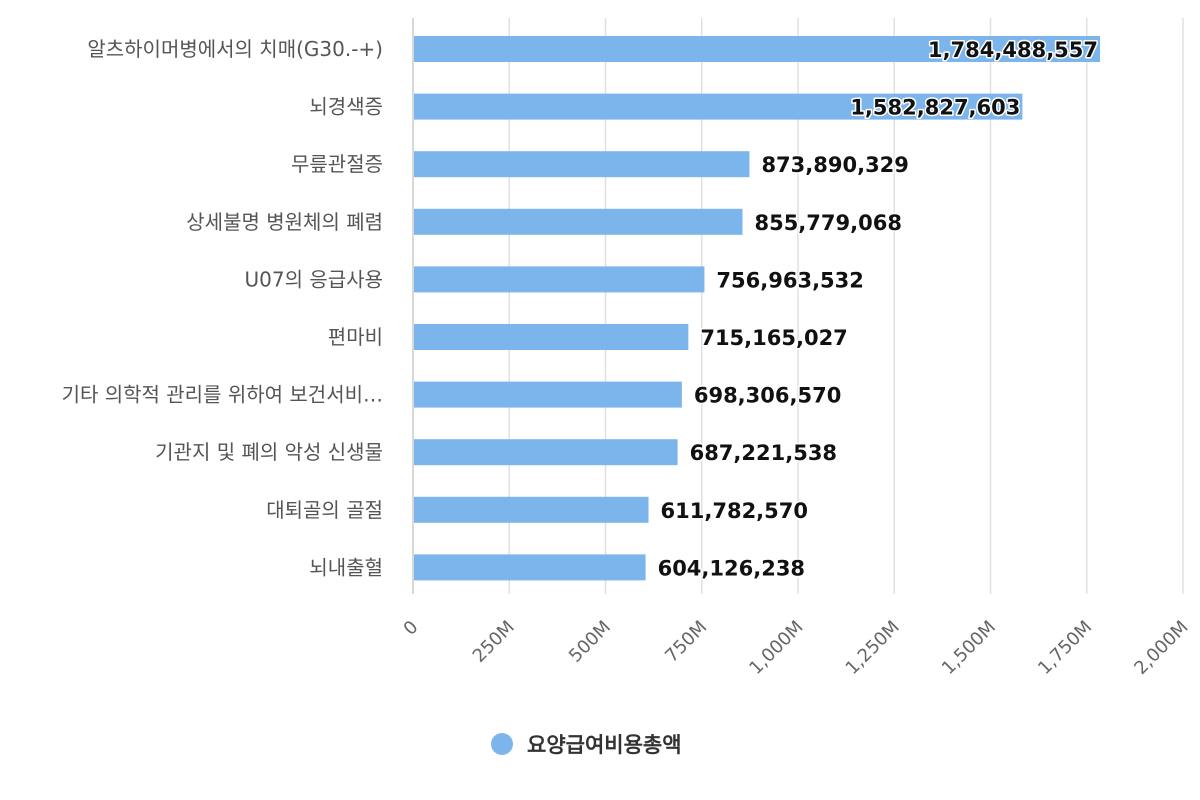 The image size is (1200, 800). I want to click on legend-label: 요양급여비용총액, so click(604, 745).